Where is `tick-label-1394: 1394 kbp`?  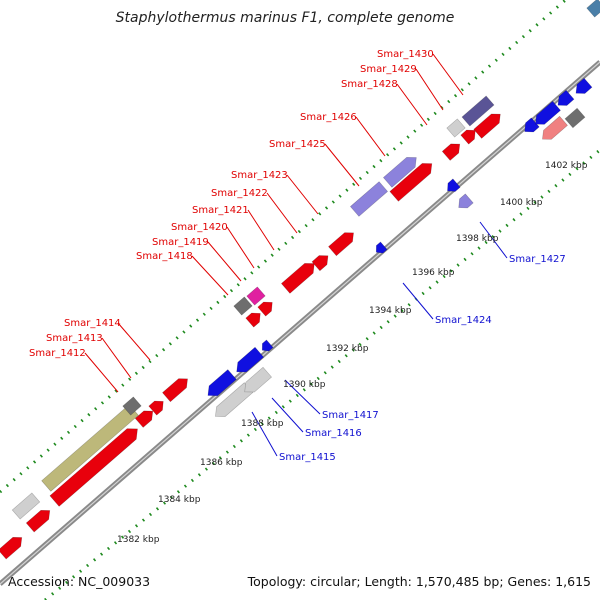
tick-label-1394: 1394 kbp is located at coordinates (390, 311).